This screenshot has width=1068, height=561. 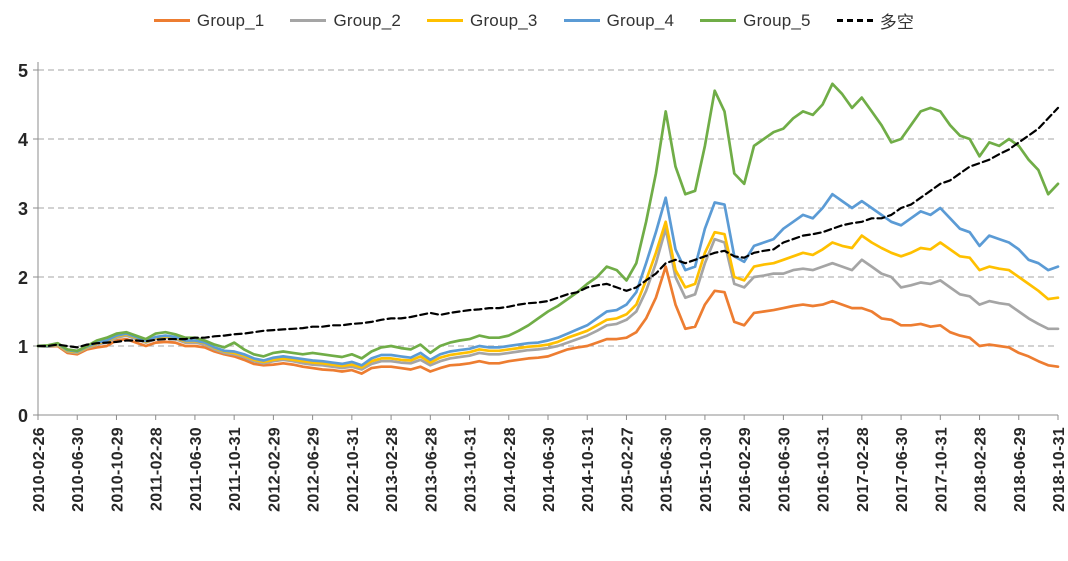 I want to click on legend-label: Group_4, so click(x=640, y=20).